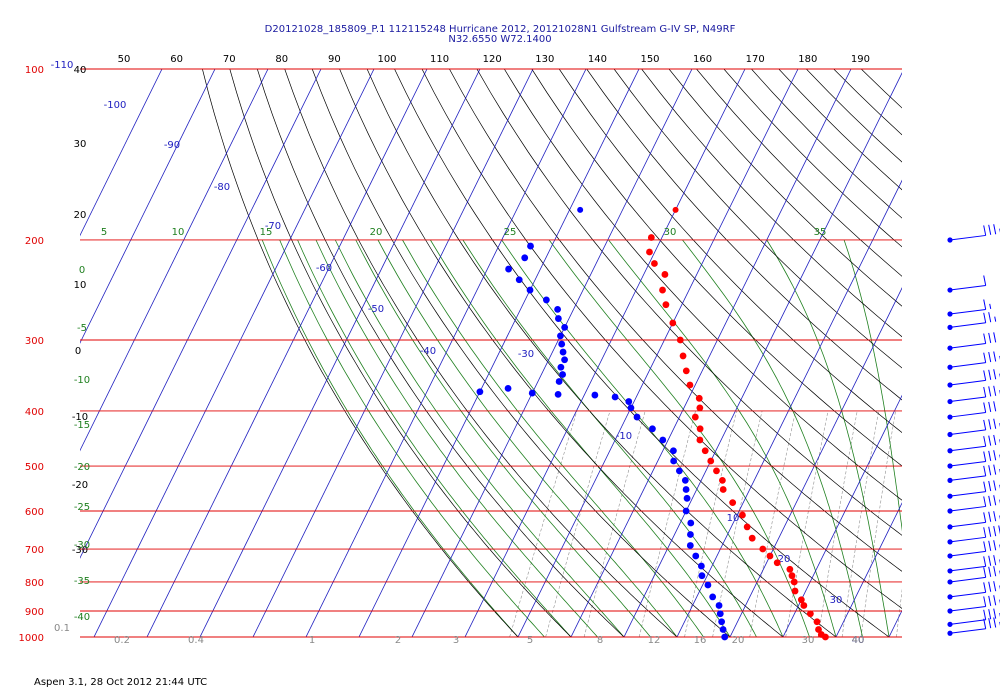  Describe the element at coordinates (80, 70) in the screenshot. I see `top-scale-extra-label: 40` at that location.